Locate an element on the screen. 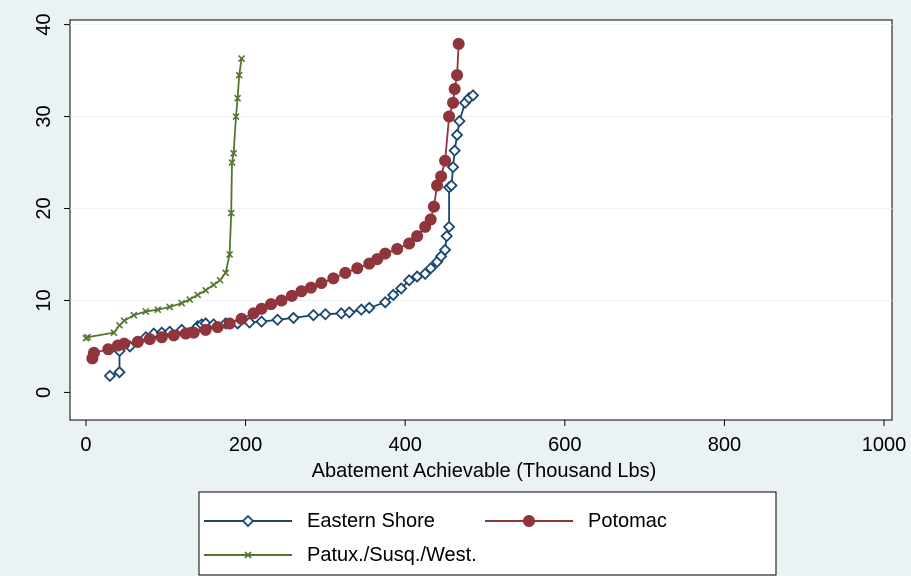  x-tick-label: 800 is located at coordinates (724, 445).